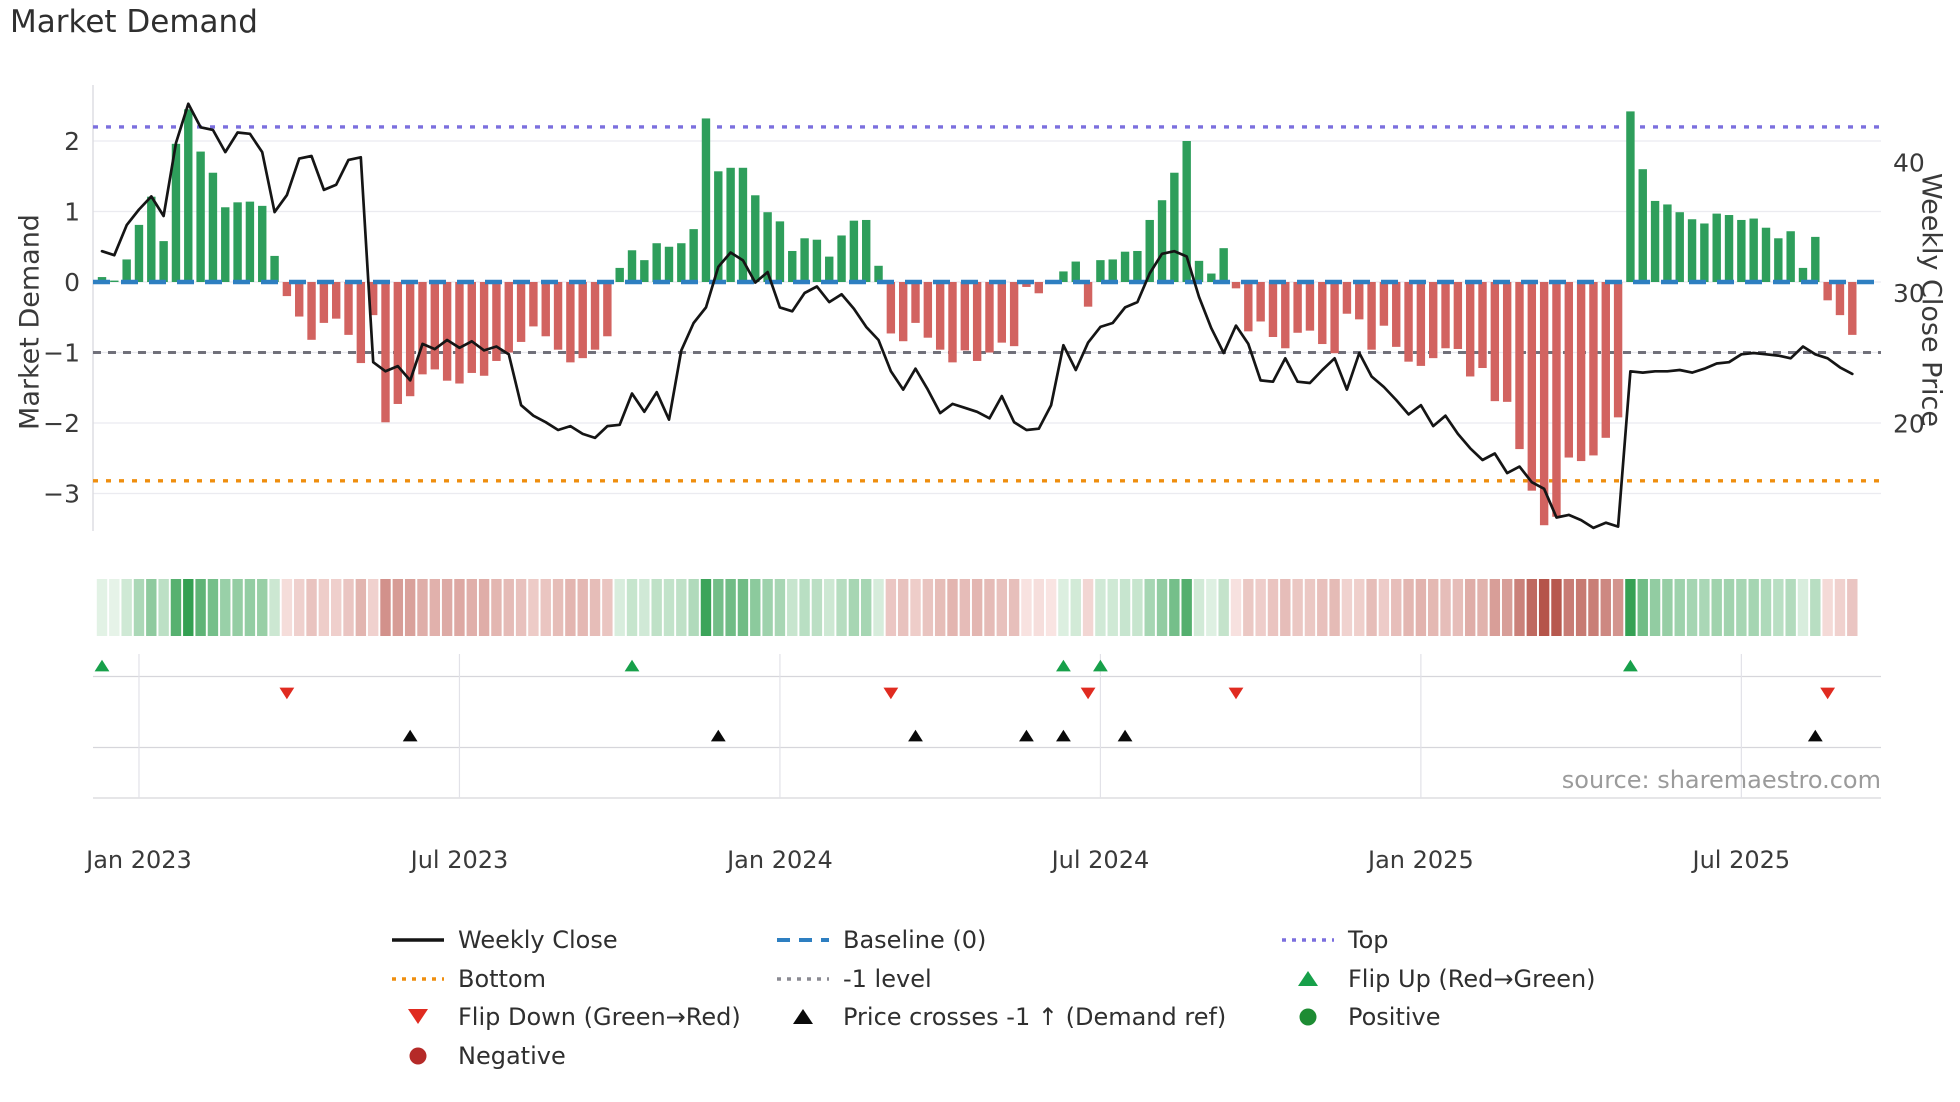 The width and height of the screenshot is (1960, 1102). I want to click on left-axis-tick: 2, so click(72, 141).